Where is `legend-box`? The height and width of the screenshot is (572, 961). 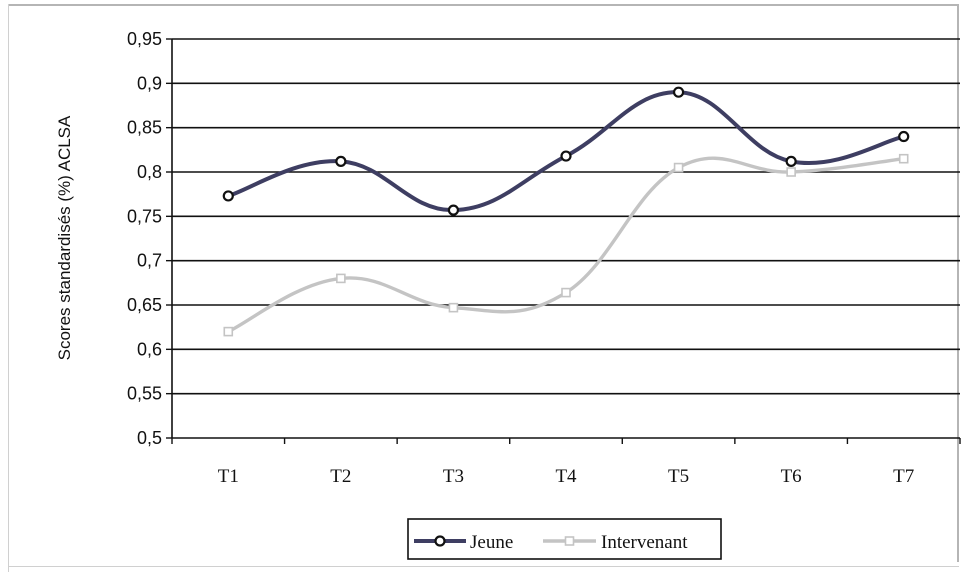 legend-box is located at coordinates (564, 539).